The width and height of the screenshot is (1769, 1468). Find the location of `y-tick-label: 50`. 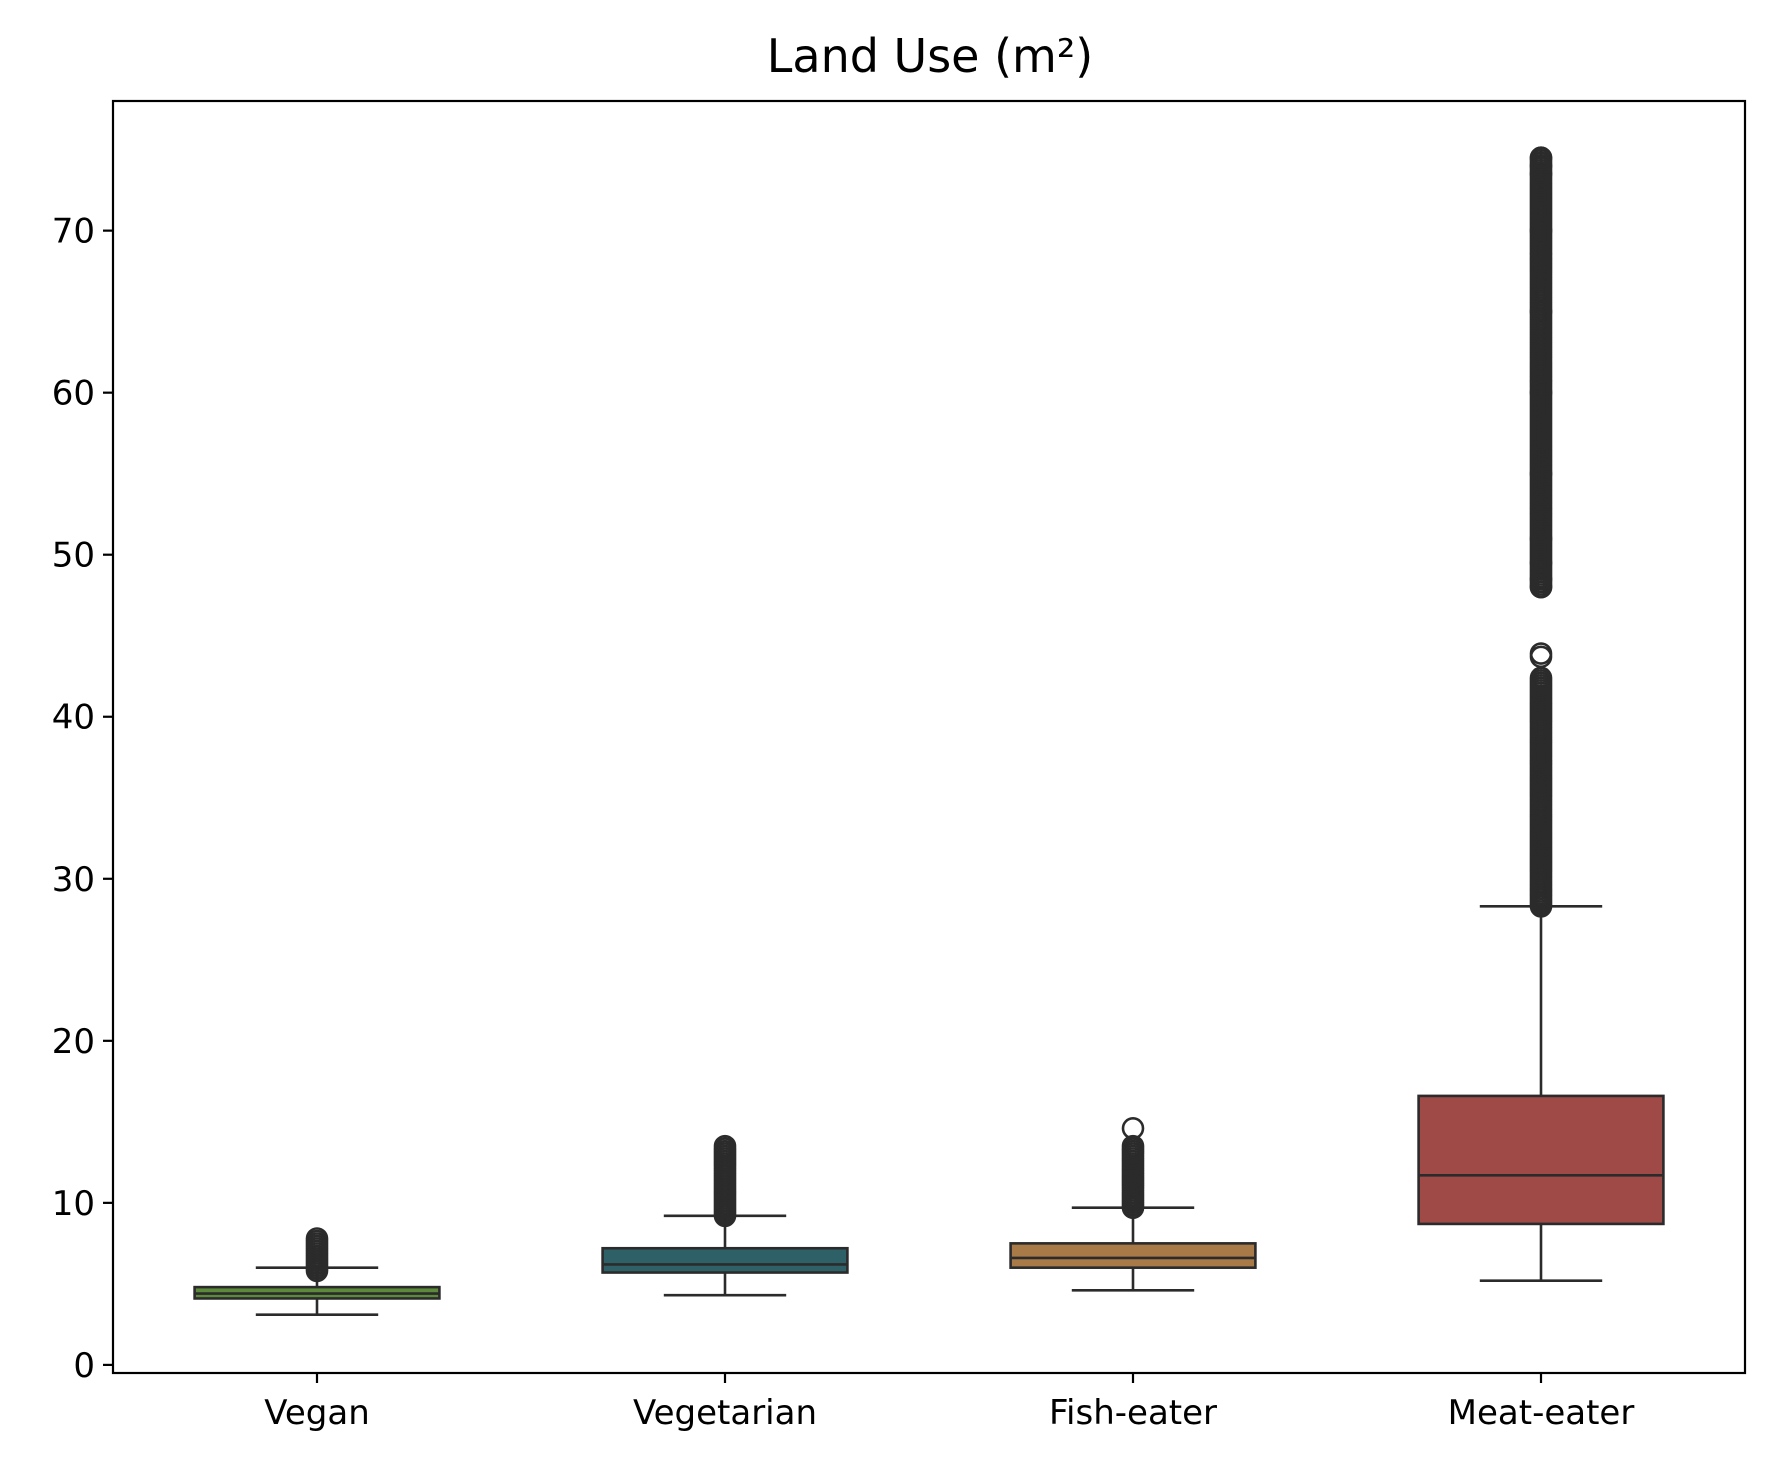

y-tick-label: 50 is located at coordinates (73, 556).